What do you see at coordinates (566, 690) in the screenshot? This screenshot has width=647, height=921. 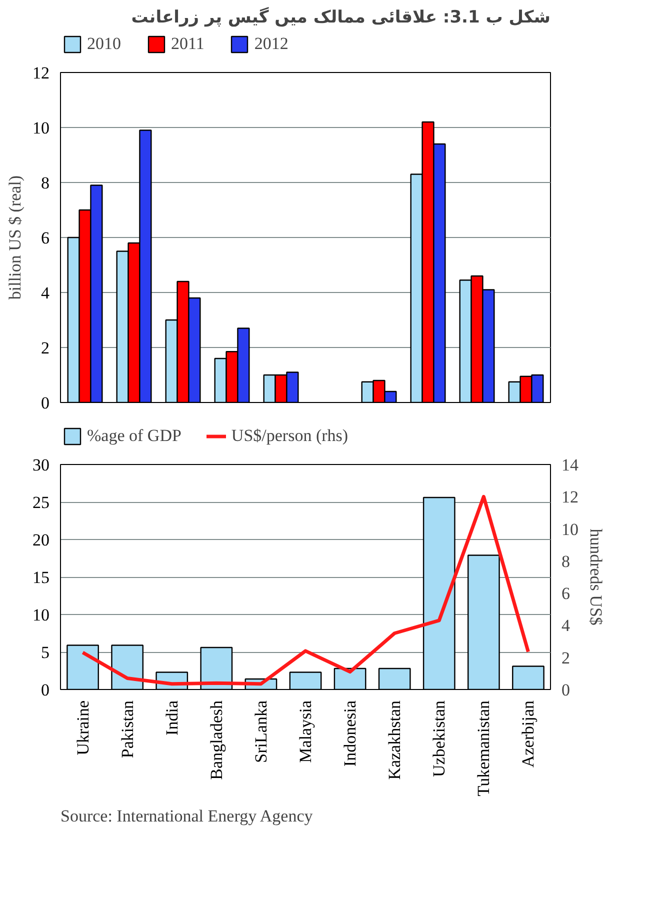 I see `y2-tick-label: 0` at bounding box center [566, 690].